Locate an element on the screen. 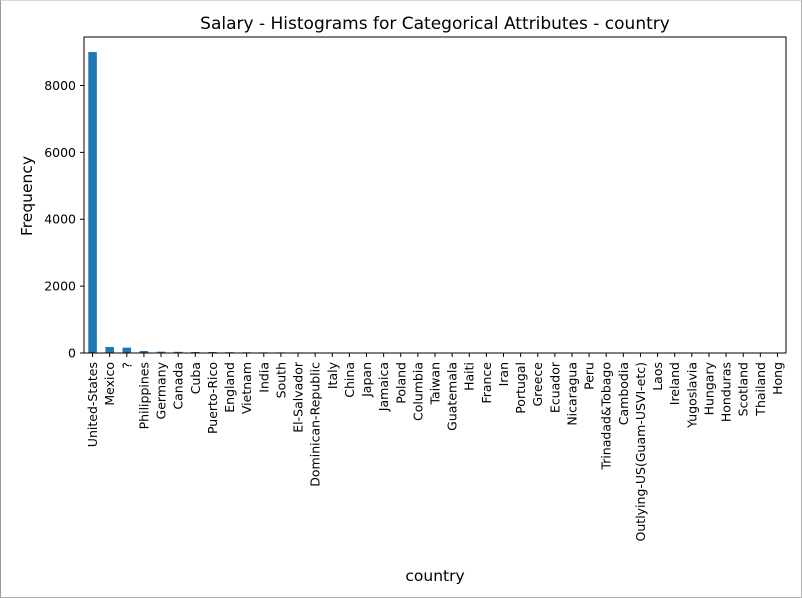 The height and width of the screenshot is (598, 802). x-tick-label: Hong is located at coordinates (777, 378).